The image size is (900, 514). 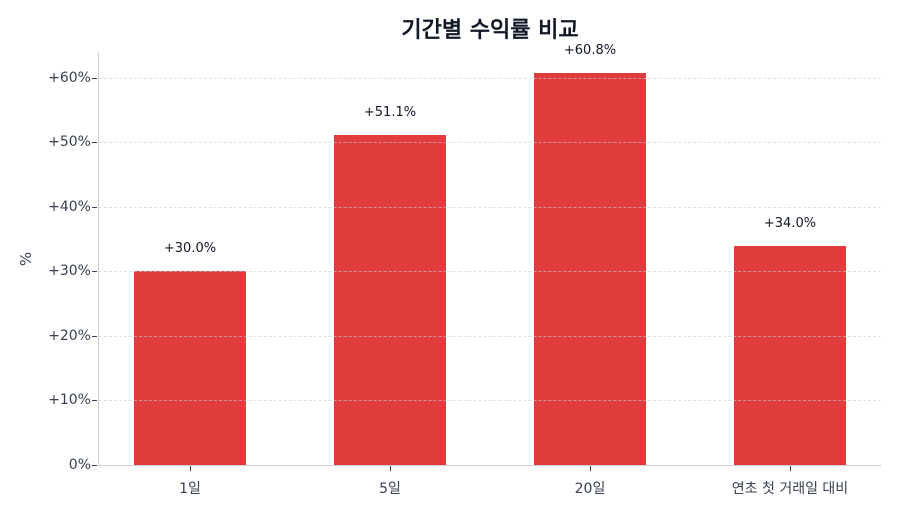 I want to click on bar-value-label: +30.0%, so click(x=190, y=249).